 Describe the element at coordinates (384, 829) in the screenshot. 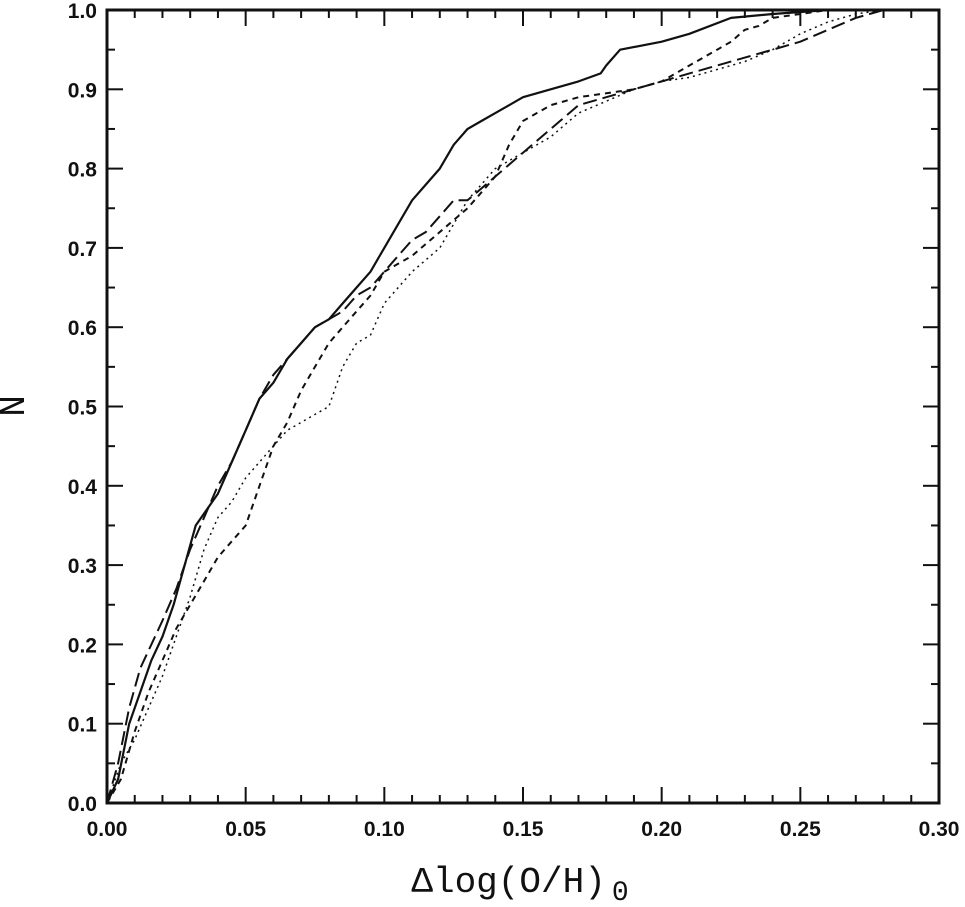

I see `x-tick-label: 0.10` at that location.